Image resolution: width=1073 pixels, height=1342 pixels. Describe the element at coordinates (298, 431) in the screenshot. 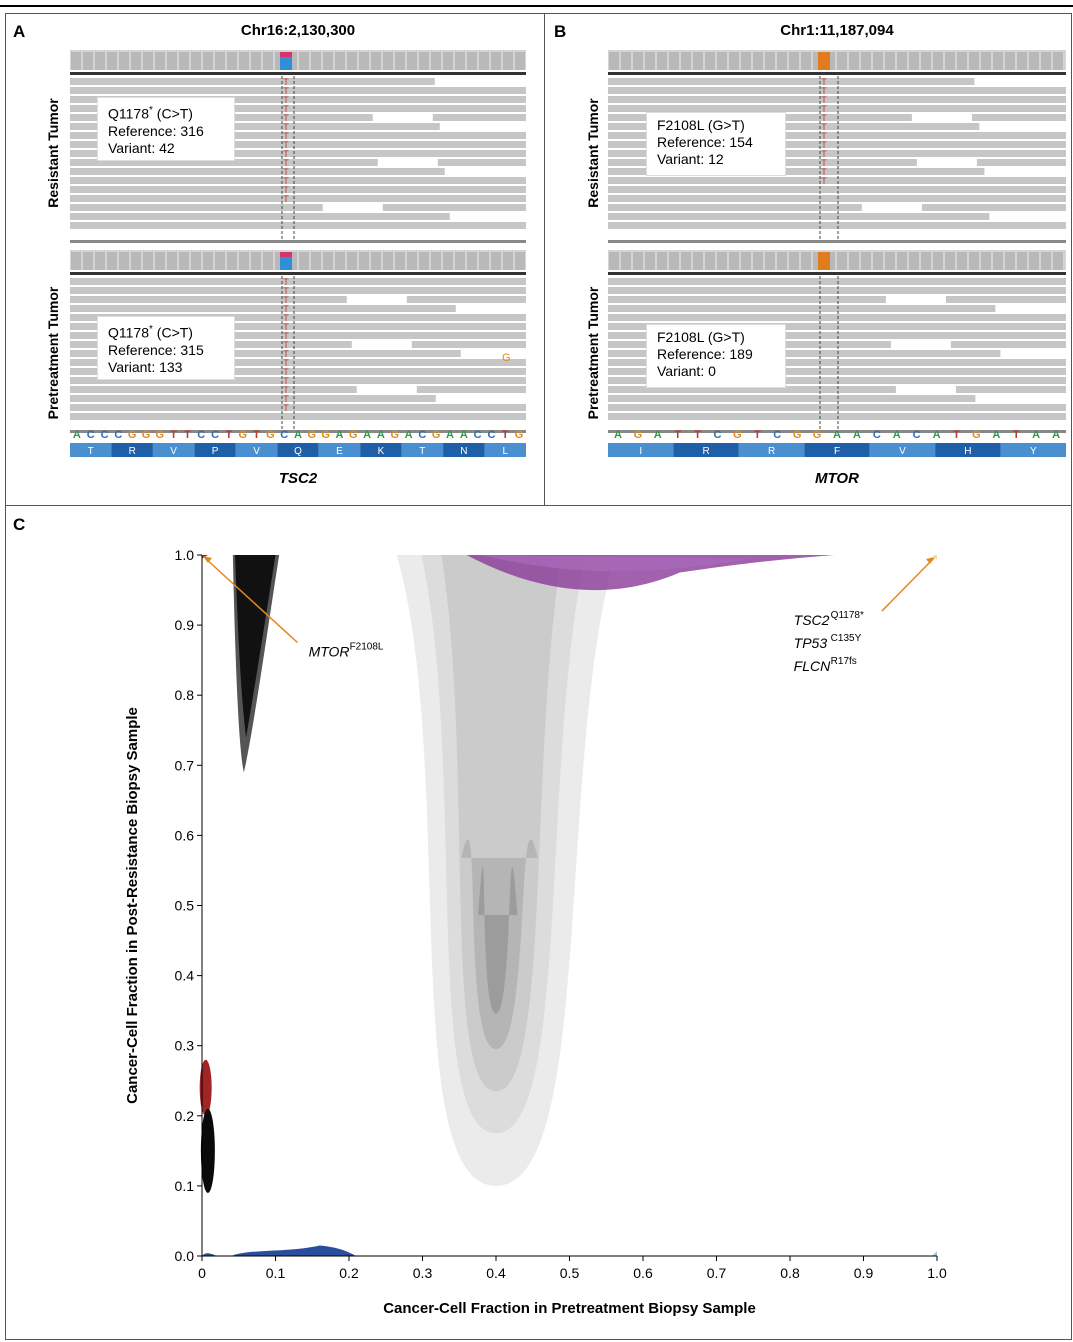

I see `block-separator` at that location.